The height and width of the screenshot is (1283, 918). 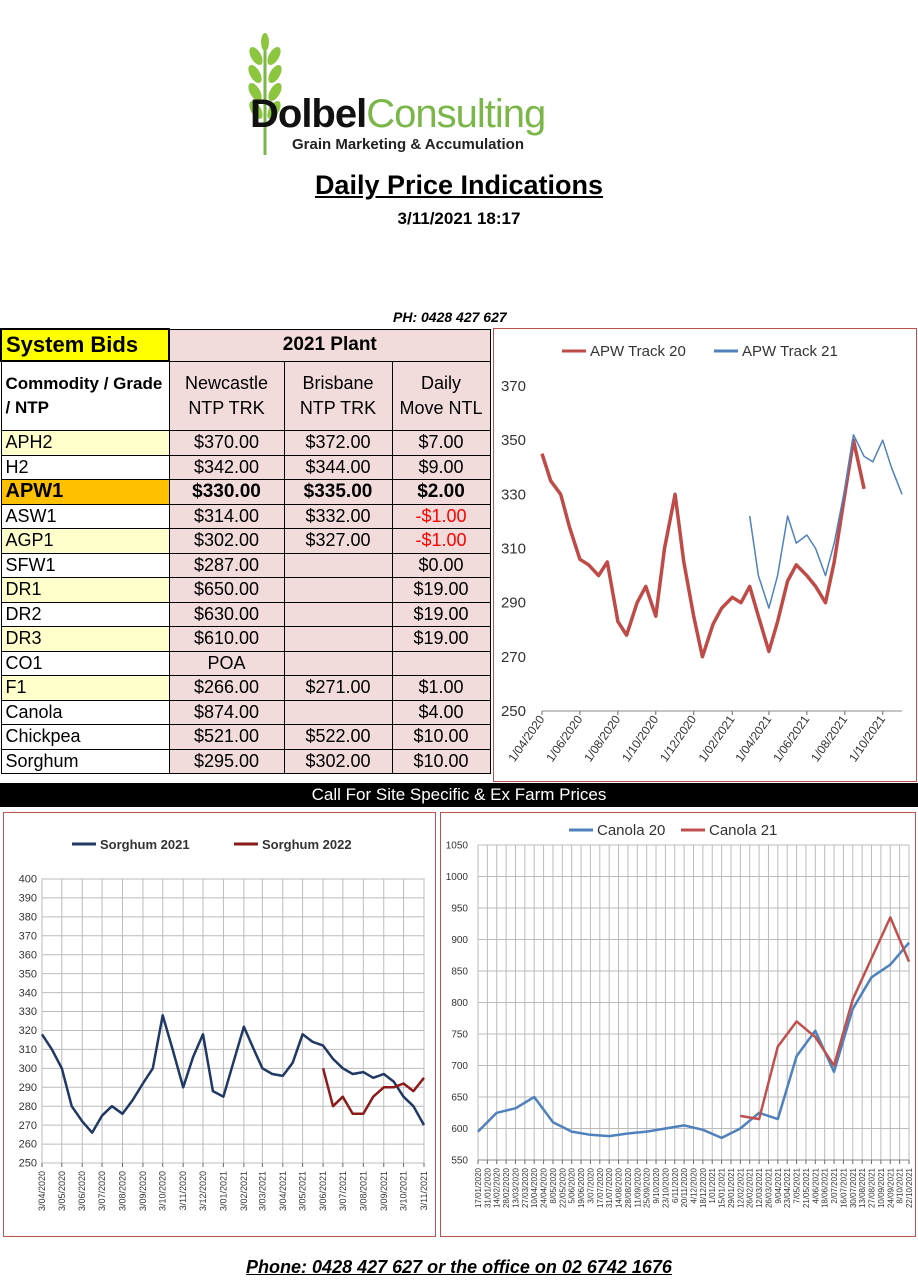 I want to click on legend-label: Sorghum 2021, so click(x=145, y=844).